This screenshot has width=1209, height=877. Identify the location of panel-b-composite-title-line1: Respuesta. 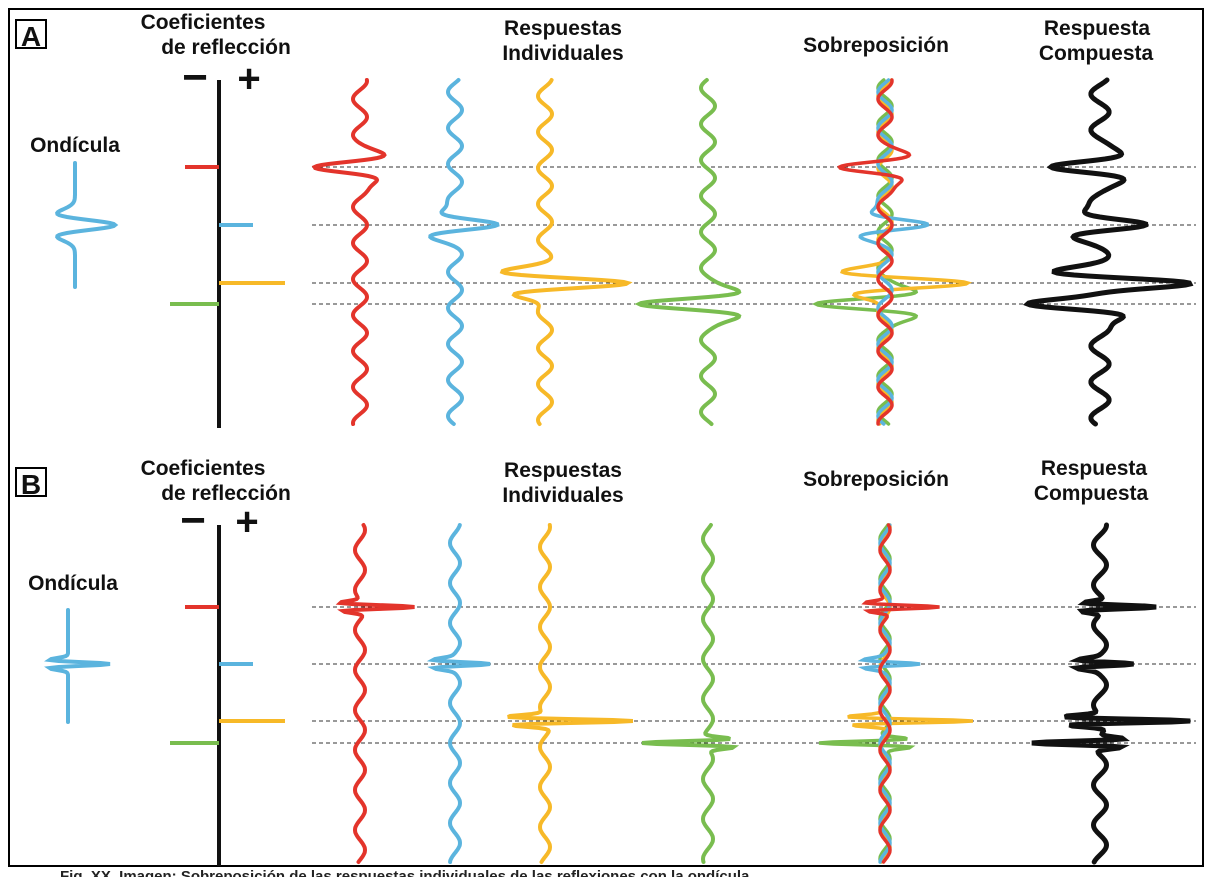
(1094, 468).